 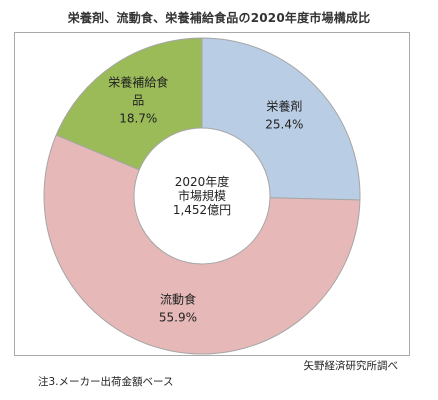 I want to click on label-nutrient: 栄養剤 25.4%, so click(x=284, y=115).